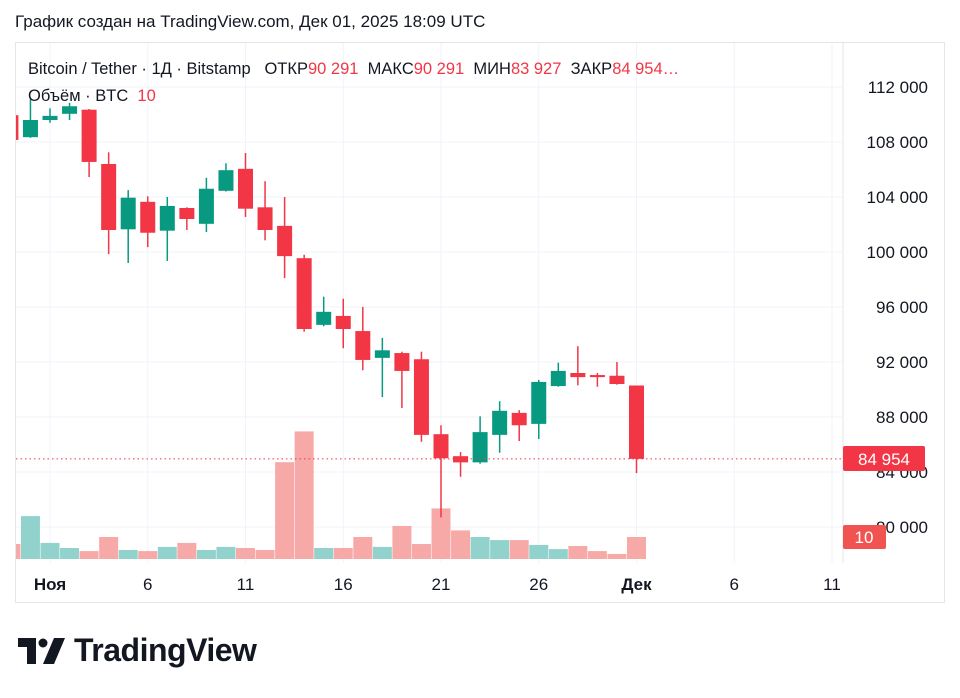  Describe the element at coordinates (333, 69) in the screenshot. I see `open-value: 90 291` at that location.